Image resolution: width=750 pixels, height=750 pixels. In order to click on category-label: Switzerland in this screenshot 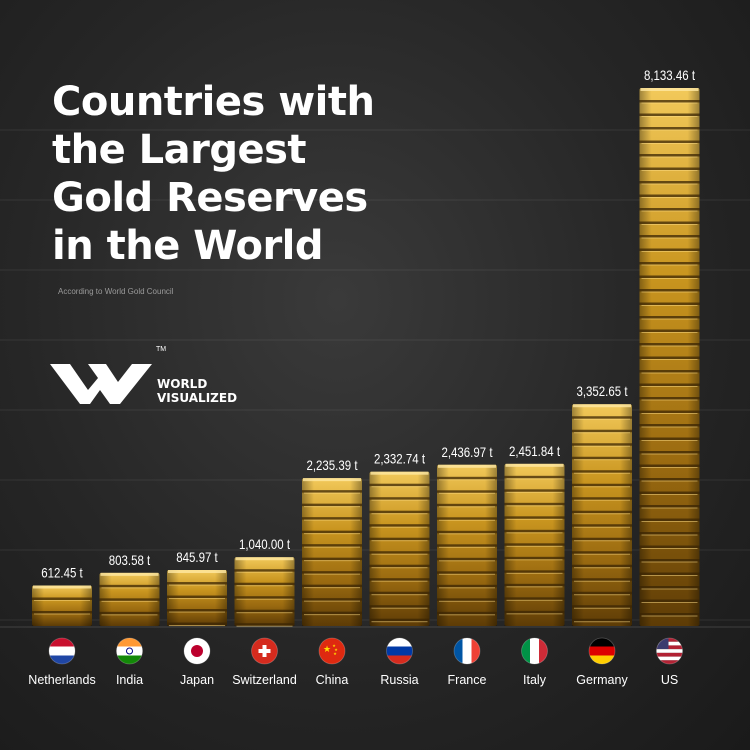, I will do `click(264, 680)`.